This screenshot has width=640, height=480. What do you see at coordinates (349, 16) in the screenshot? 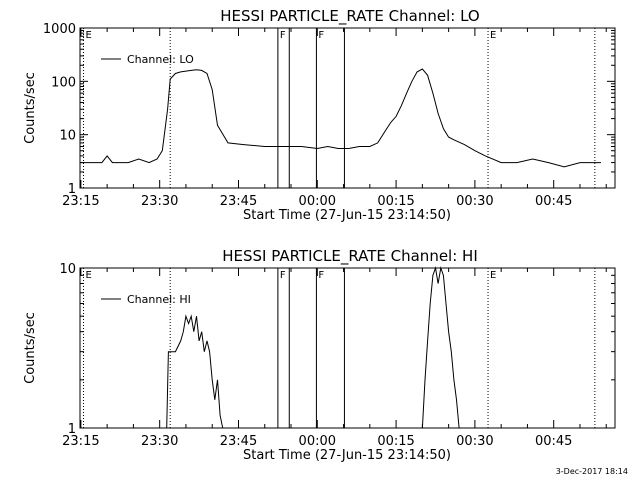
I see `chart-title: HESSI PARTICLE_RATE Channel: LO` at bounding box center [349, 16].